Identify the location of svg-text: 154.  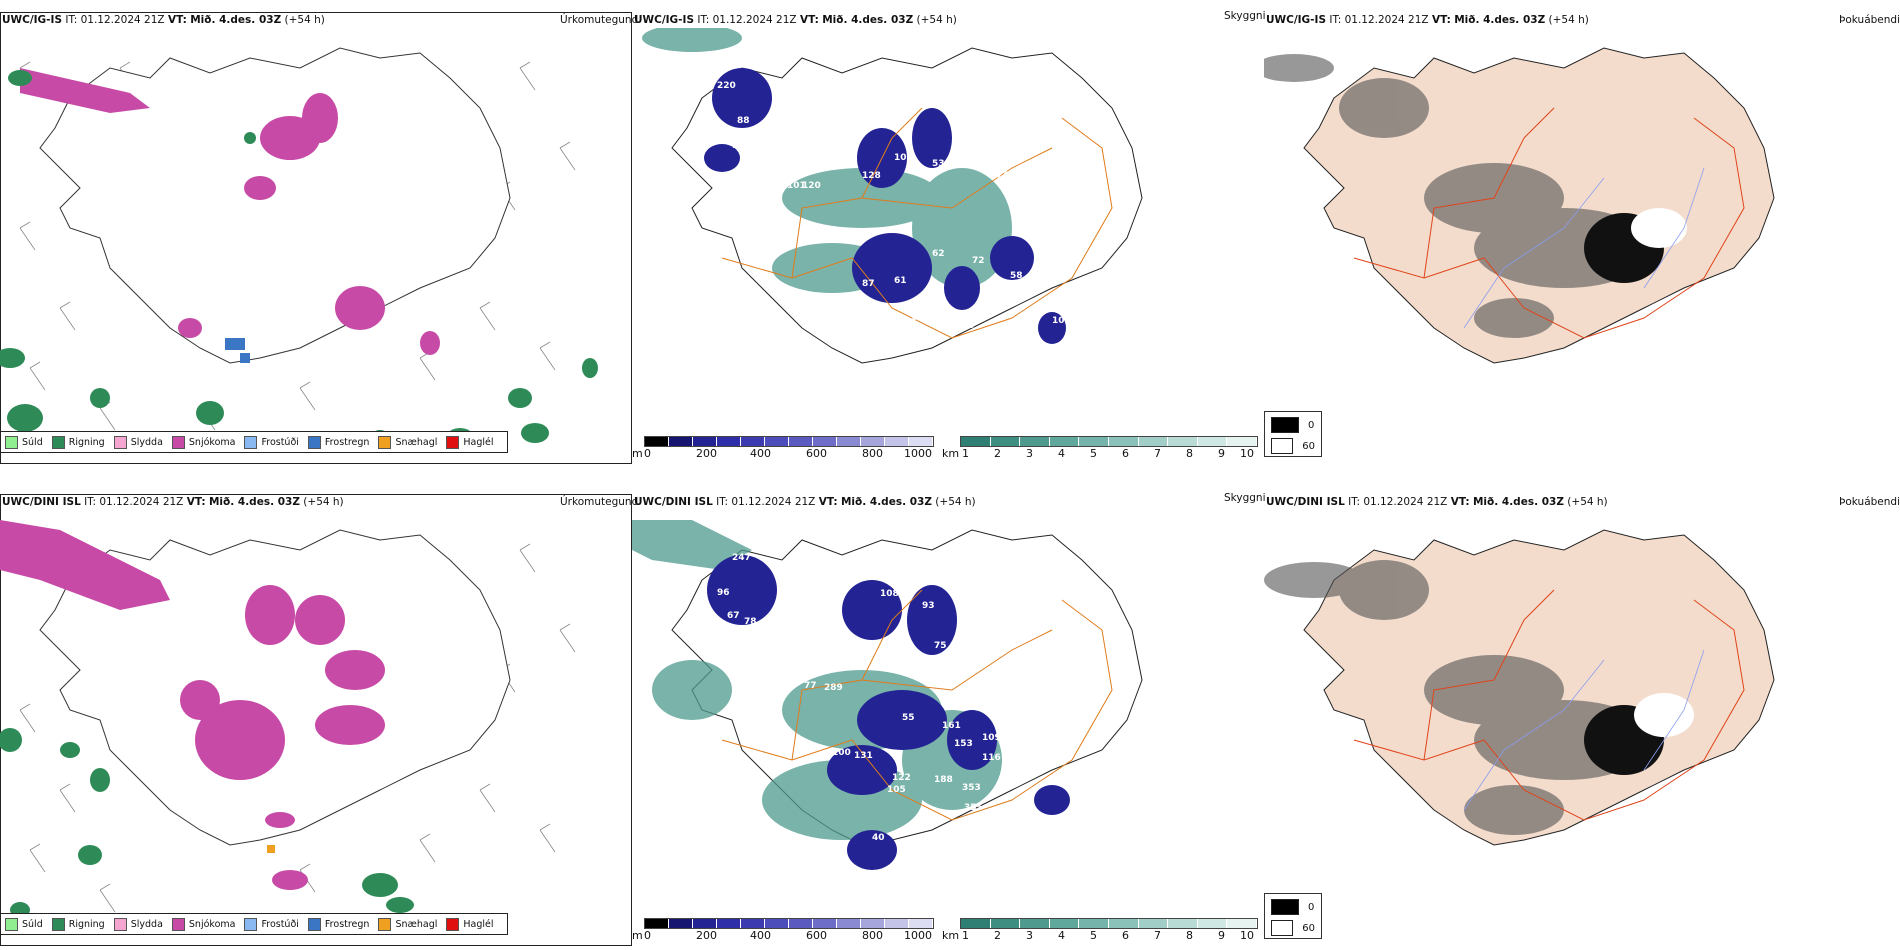
(693, 83).